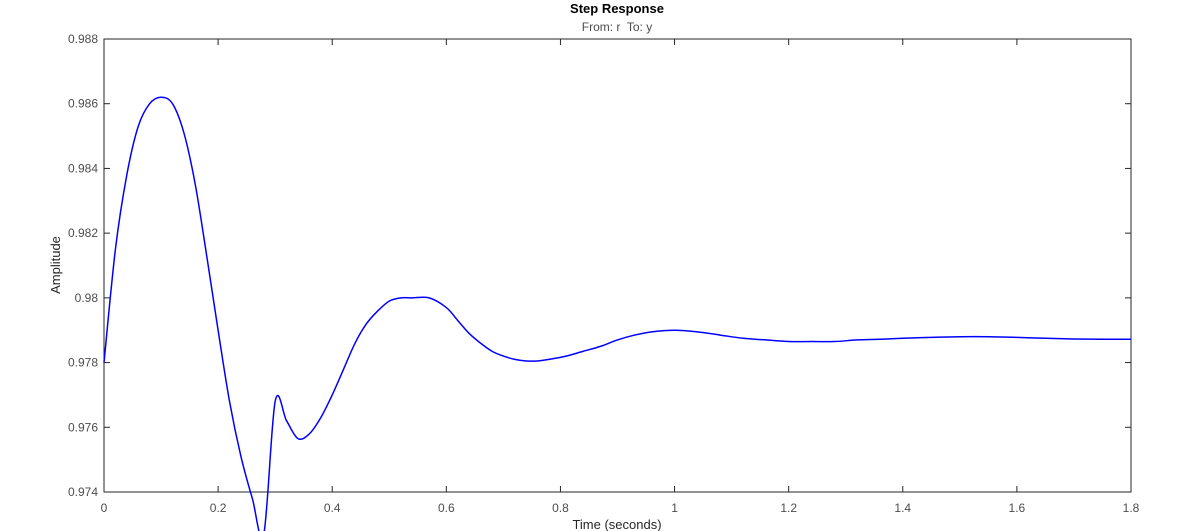 This screenshot has height=531, width=1198. What do you see at coordinates (617, 8) in the screenshot?
I see `chart-title: Step Response` at bounding box center [617, 8].